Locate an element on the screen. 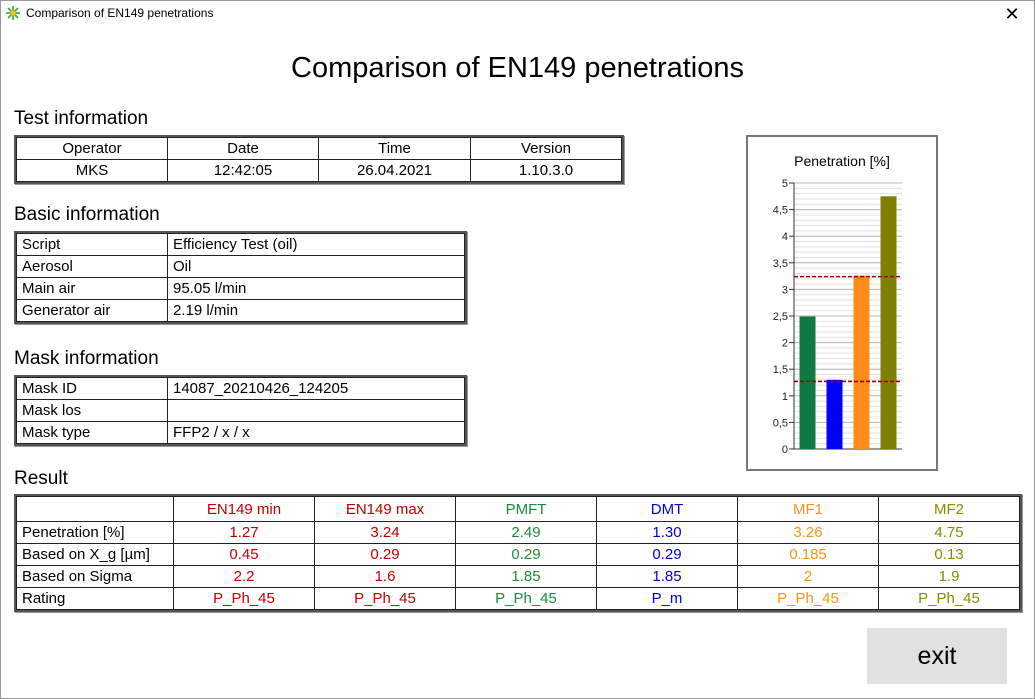 This screenshot has height=699, width=1035. close-button: ✕ is located at coordinates (1012, 14).